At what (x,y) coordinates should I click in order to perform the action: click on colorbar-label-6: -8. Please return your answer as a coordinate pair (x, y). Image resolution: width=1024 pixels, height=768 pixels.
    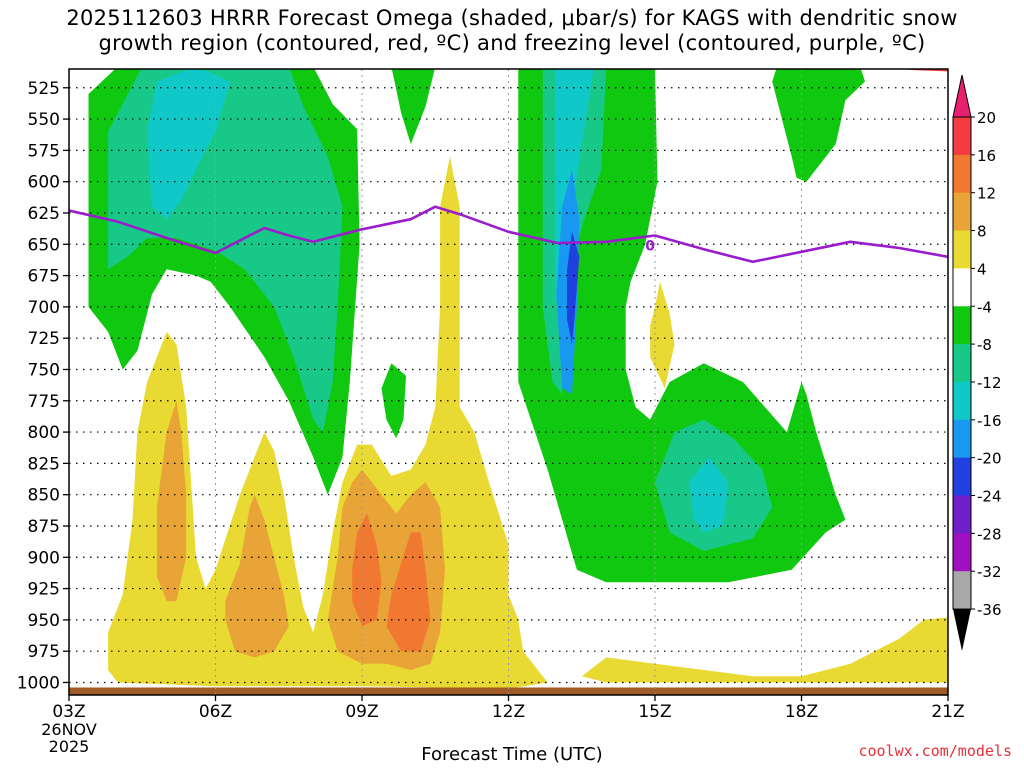
    Looking at the image, I should click on (984, 345).